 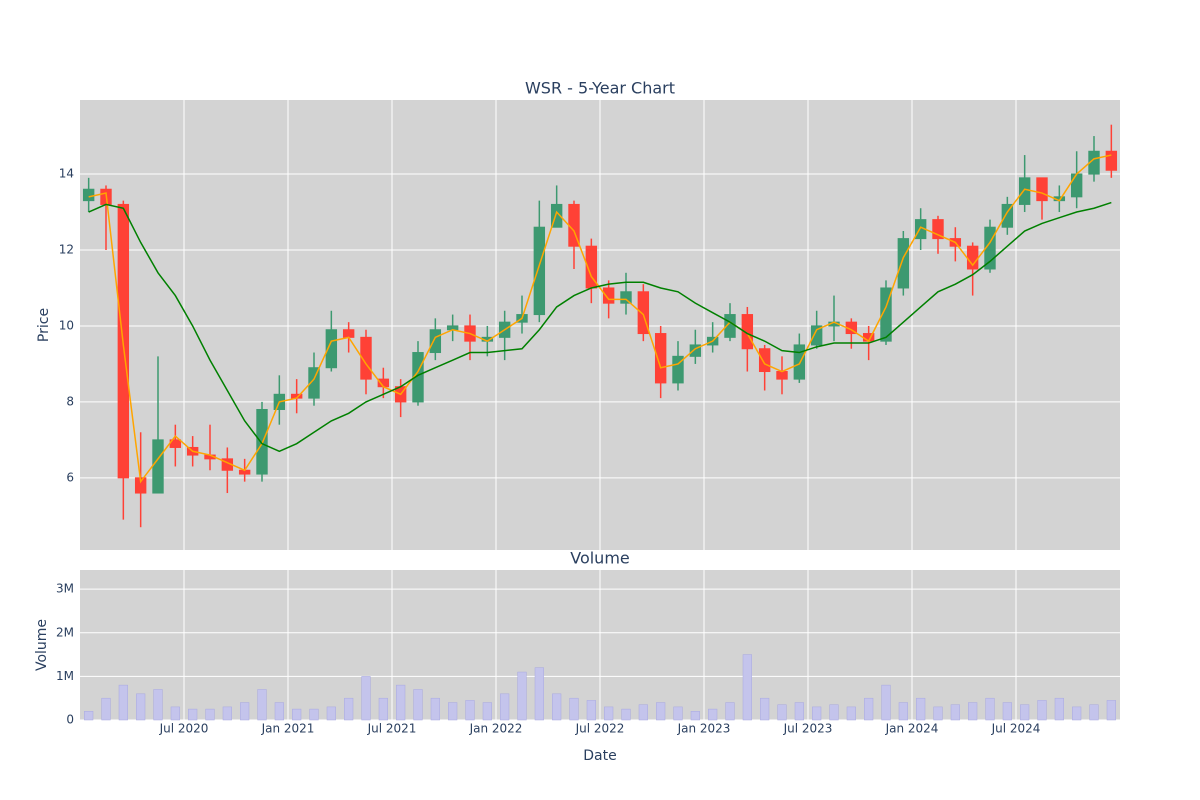 What do you see at coordinates (70, 720) in the screenshot?
I see `y-tick-label: 0` at bounding box center [70, 720].